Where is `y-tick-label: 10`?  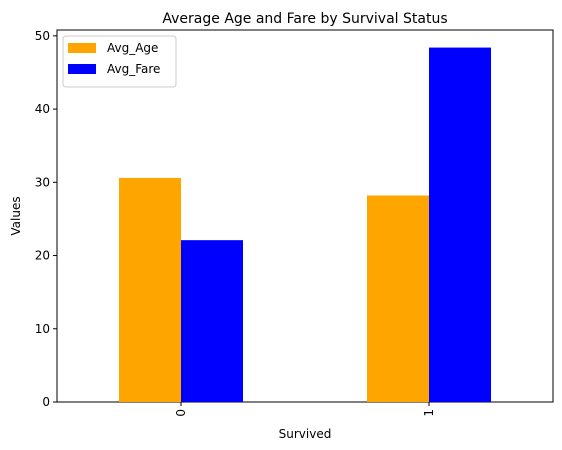
y-tick-label: 10 is located at coordinates (42, 329).